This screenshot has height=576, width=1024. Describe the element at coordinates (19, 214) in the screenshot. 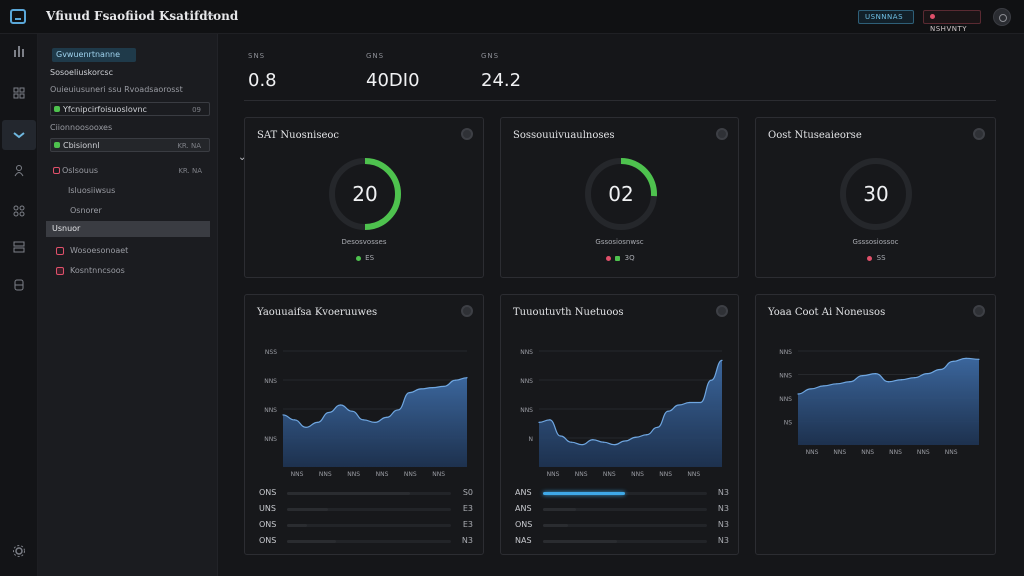

I see `nodes-icon` at that location.